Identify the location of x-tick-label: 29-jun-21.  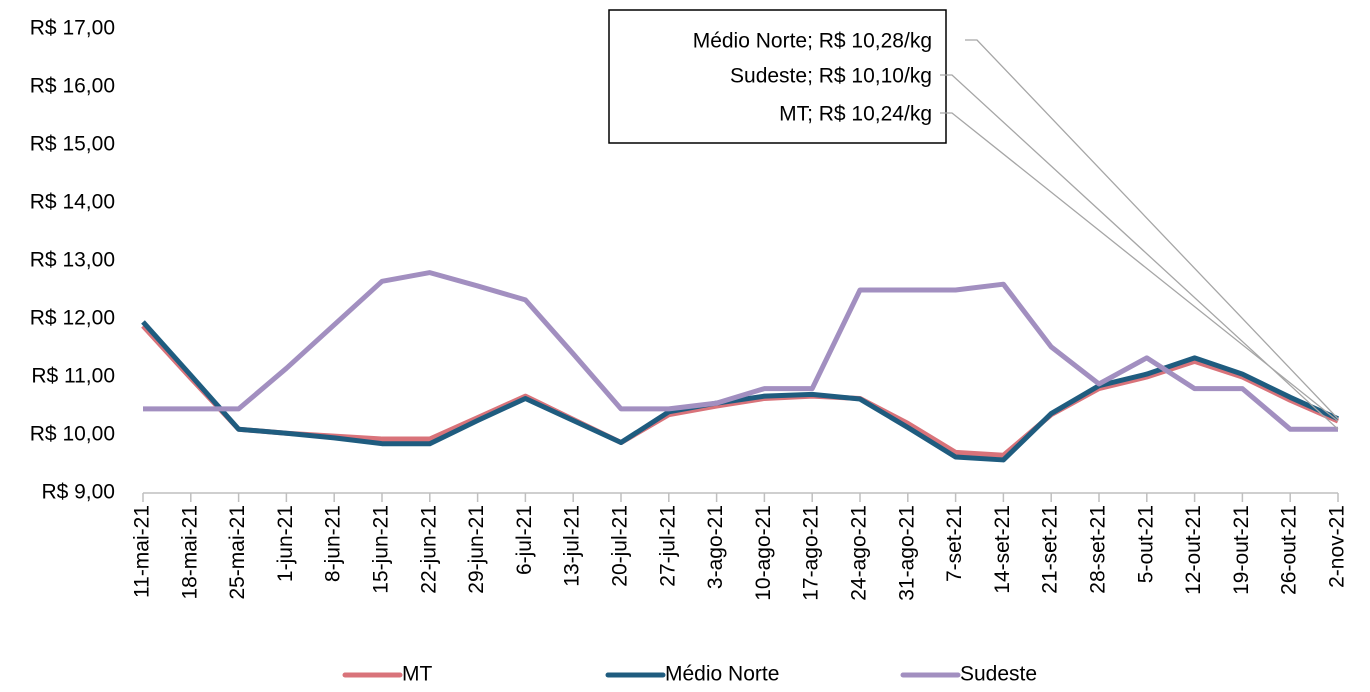
(476, 549).